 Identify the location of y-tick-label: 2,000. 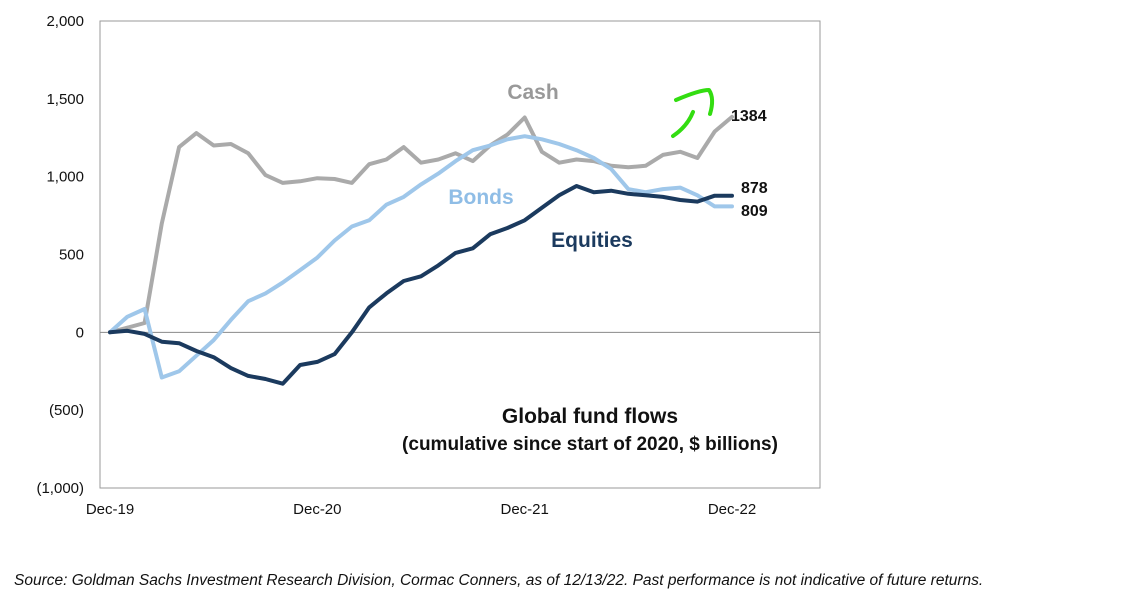
(65, 21).